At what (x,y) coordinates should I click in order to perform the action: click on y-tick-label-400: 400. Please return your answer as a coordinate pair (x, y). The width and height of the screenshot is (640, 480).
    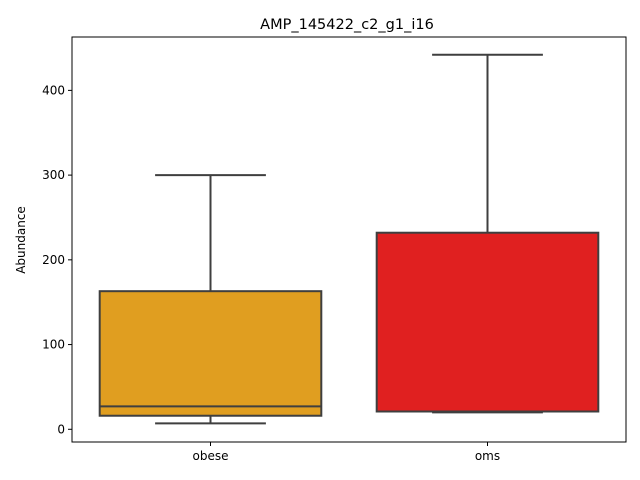
    Looking at the image, I should click on (53, 90).